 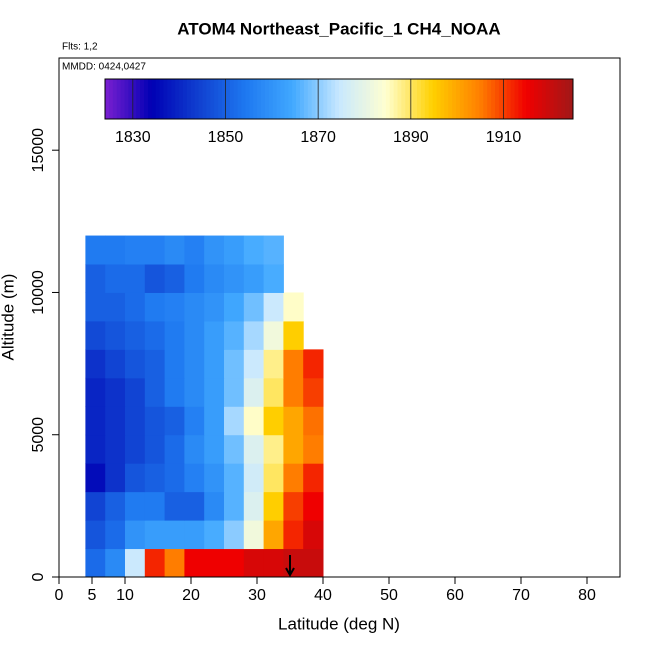 I want to click on y-tick-label: 0, so click(x=38, y=576).